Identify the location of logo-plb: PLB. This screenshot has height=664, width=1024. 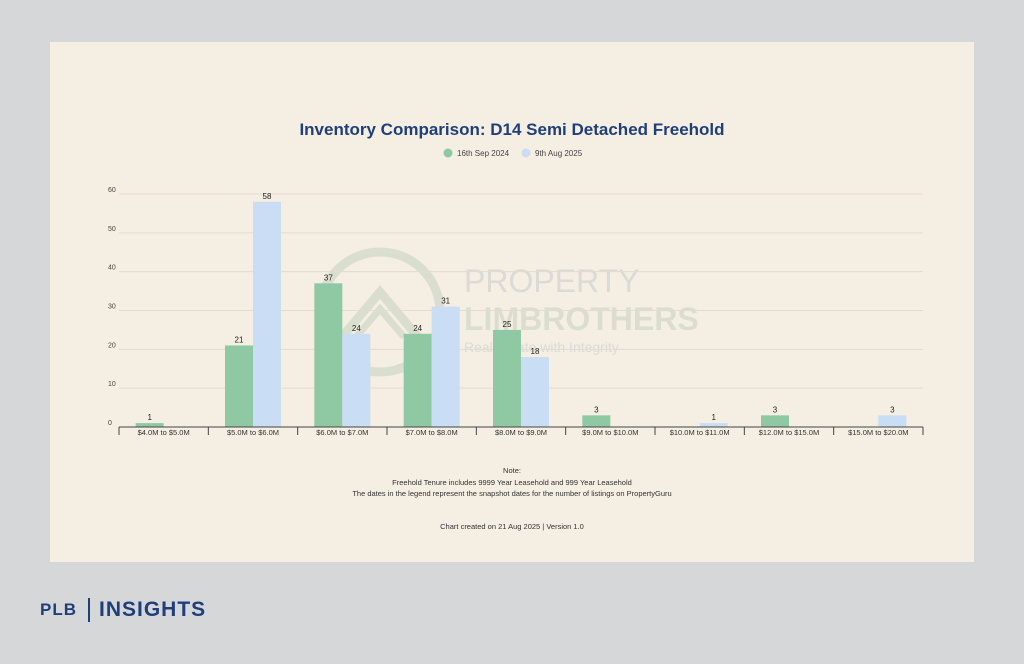
(58, 609).